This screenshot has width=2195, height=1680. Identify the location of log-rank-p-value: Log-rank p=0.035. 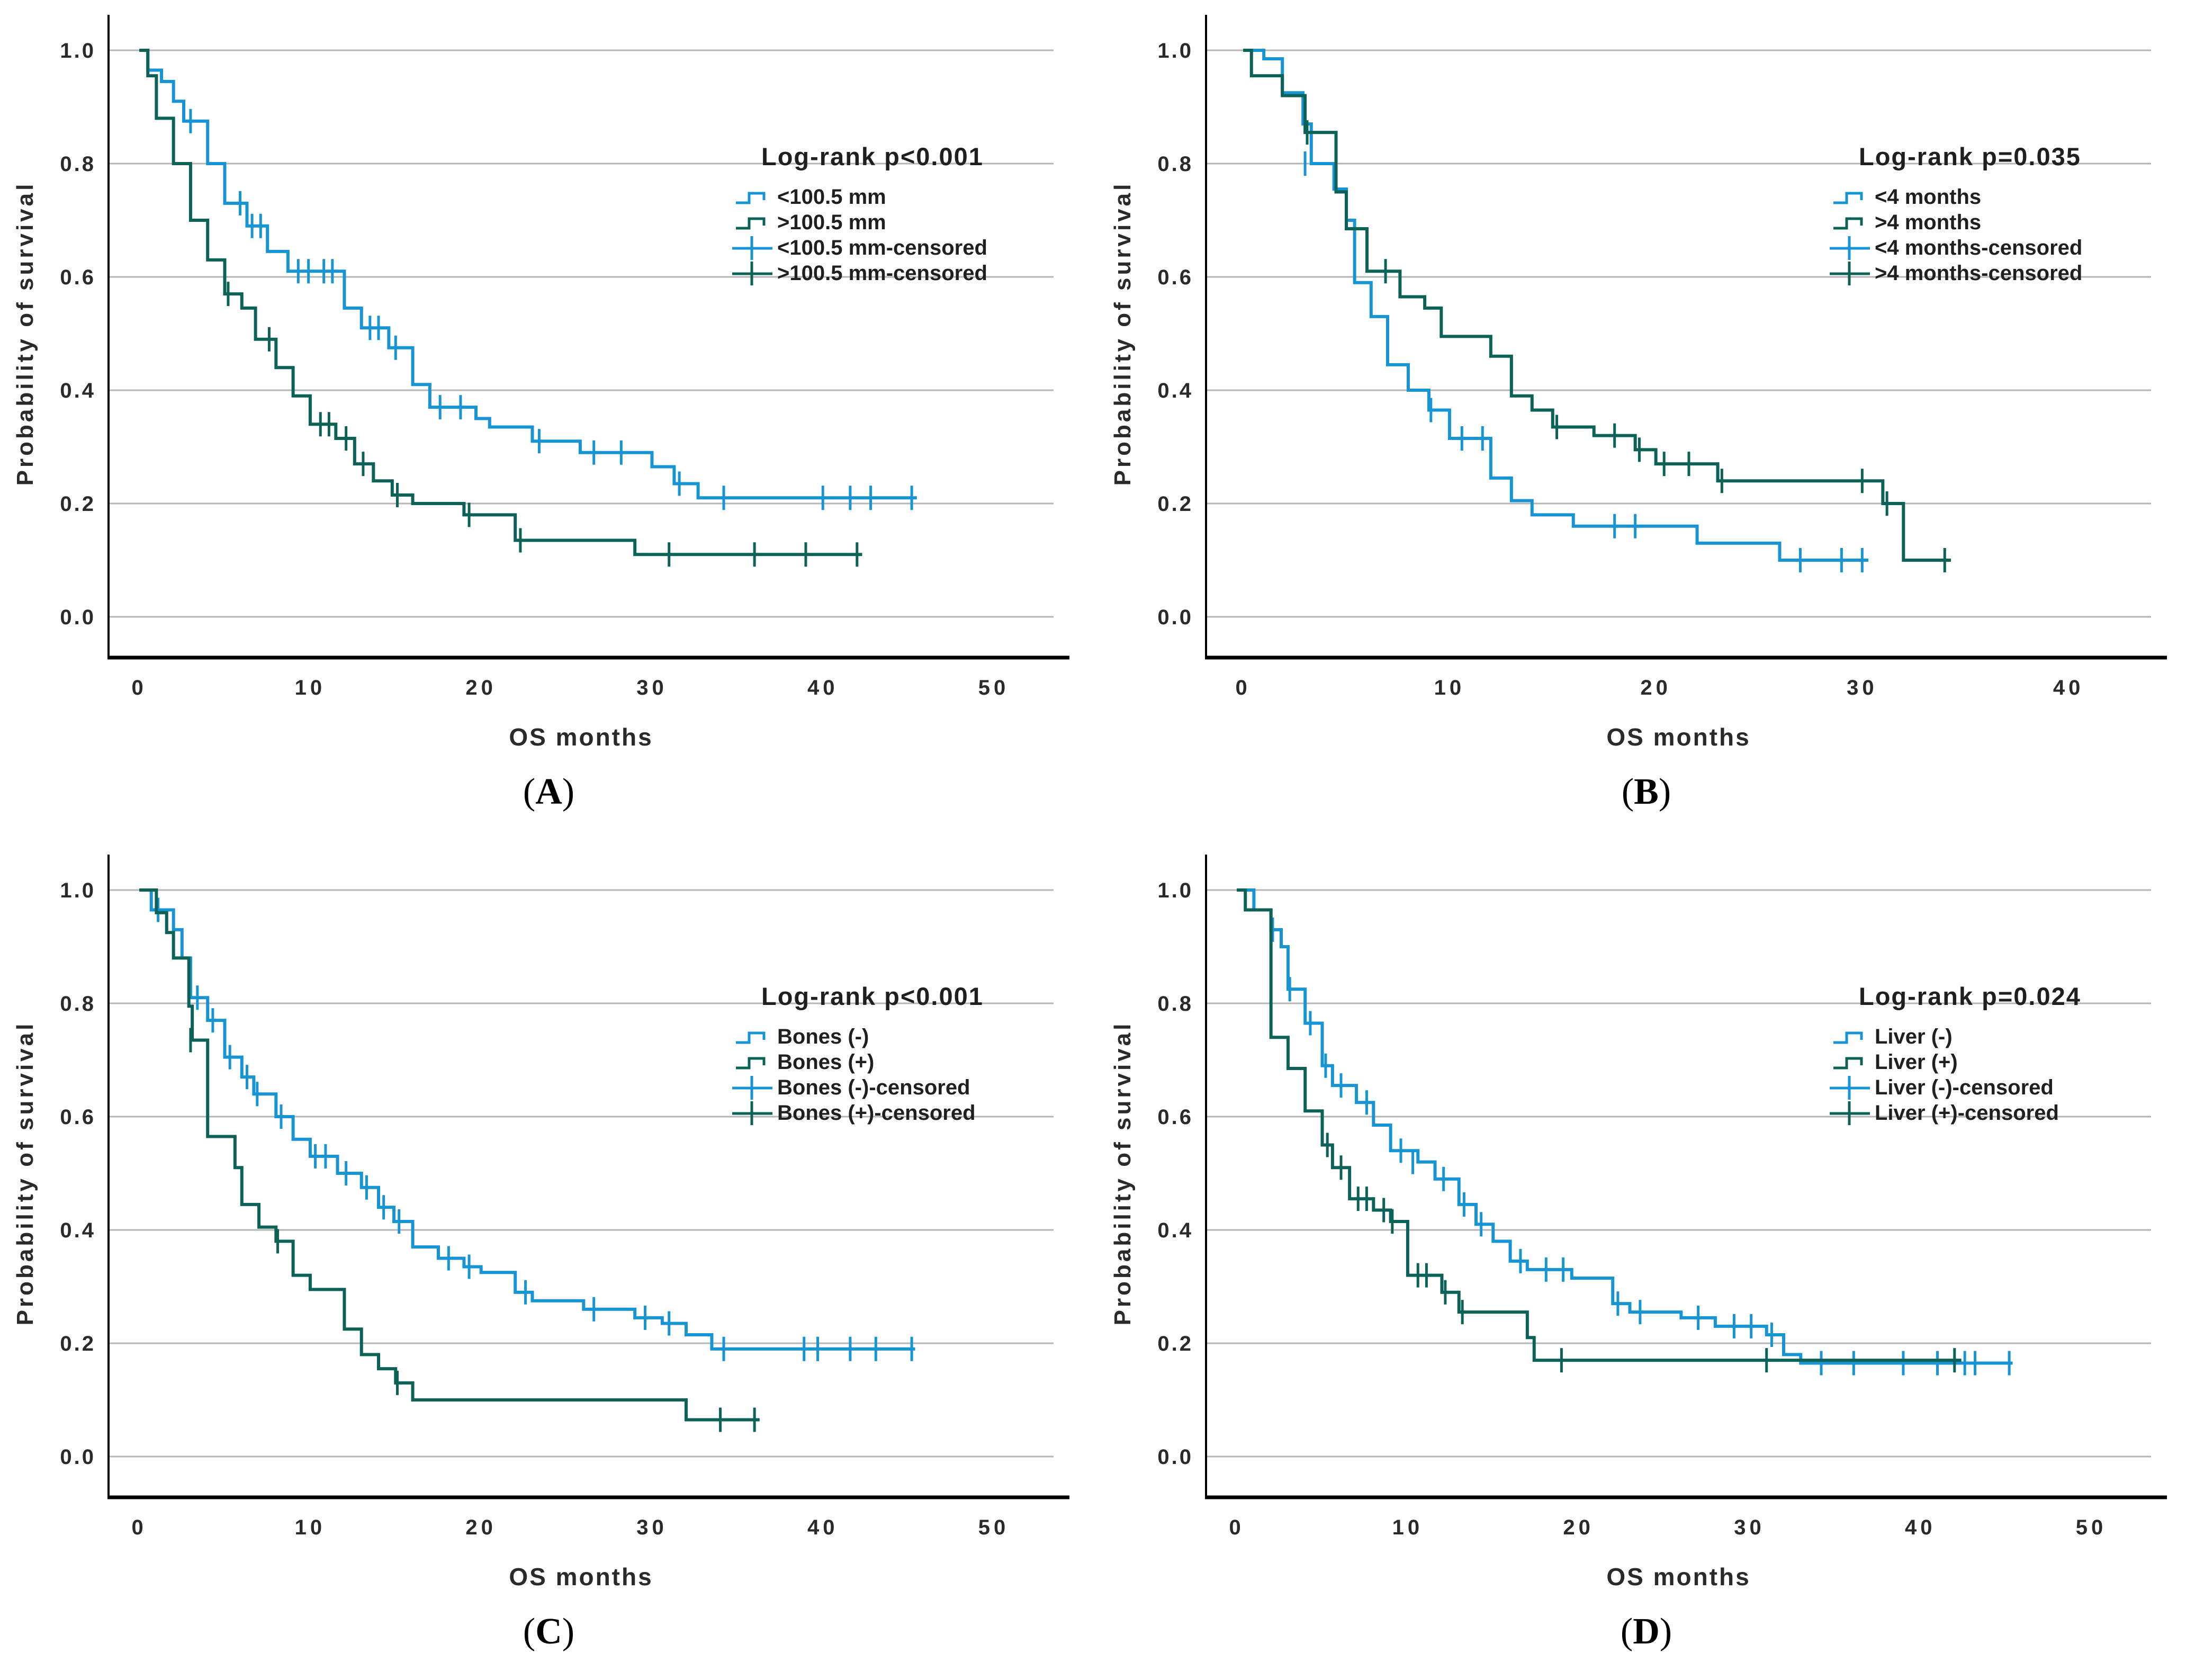
(1970, 156).